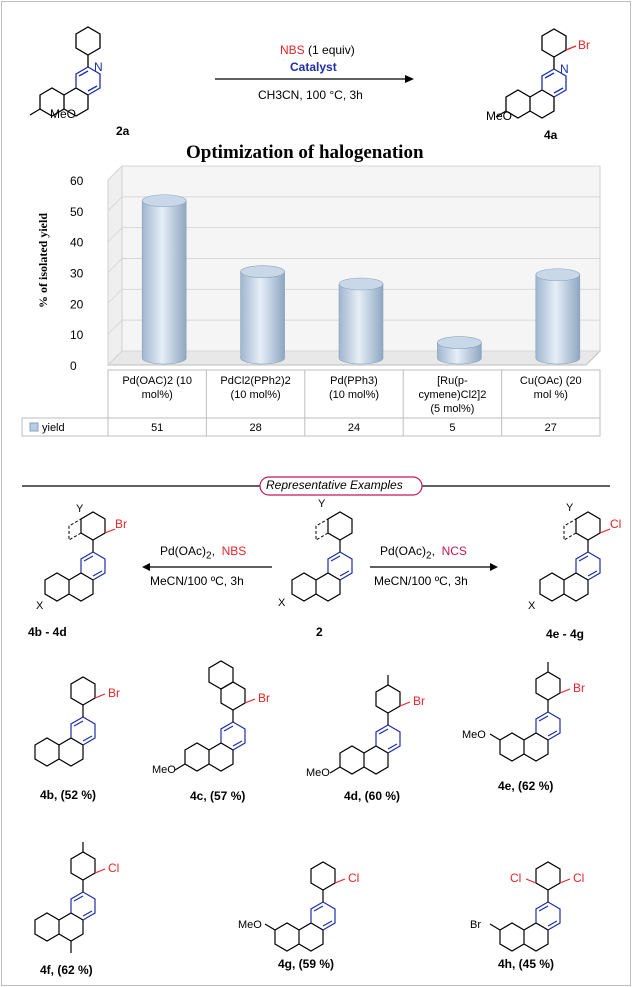 This screenshot has height=987, width=632. I want to click on x-label-center: X, so click(282, 603).